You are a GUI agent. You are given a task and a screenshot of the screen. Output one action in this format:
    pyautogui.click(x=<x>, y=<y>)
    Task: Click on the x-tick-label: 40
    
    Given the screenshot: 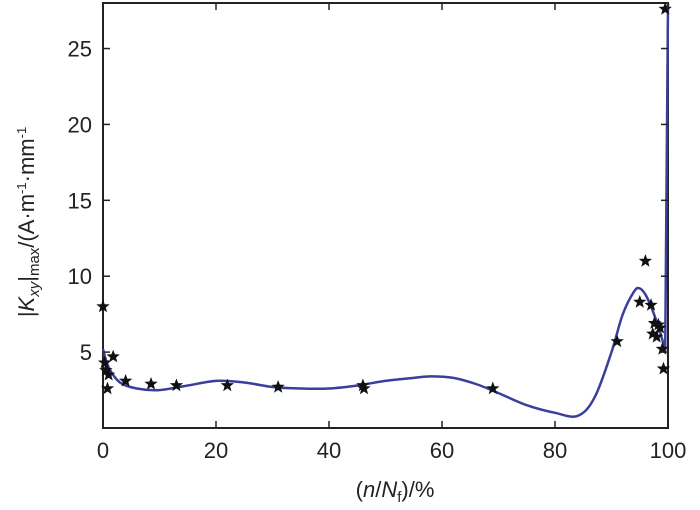 What is the action you would take?
    pyautogui.click(x=329, y=450)
    